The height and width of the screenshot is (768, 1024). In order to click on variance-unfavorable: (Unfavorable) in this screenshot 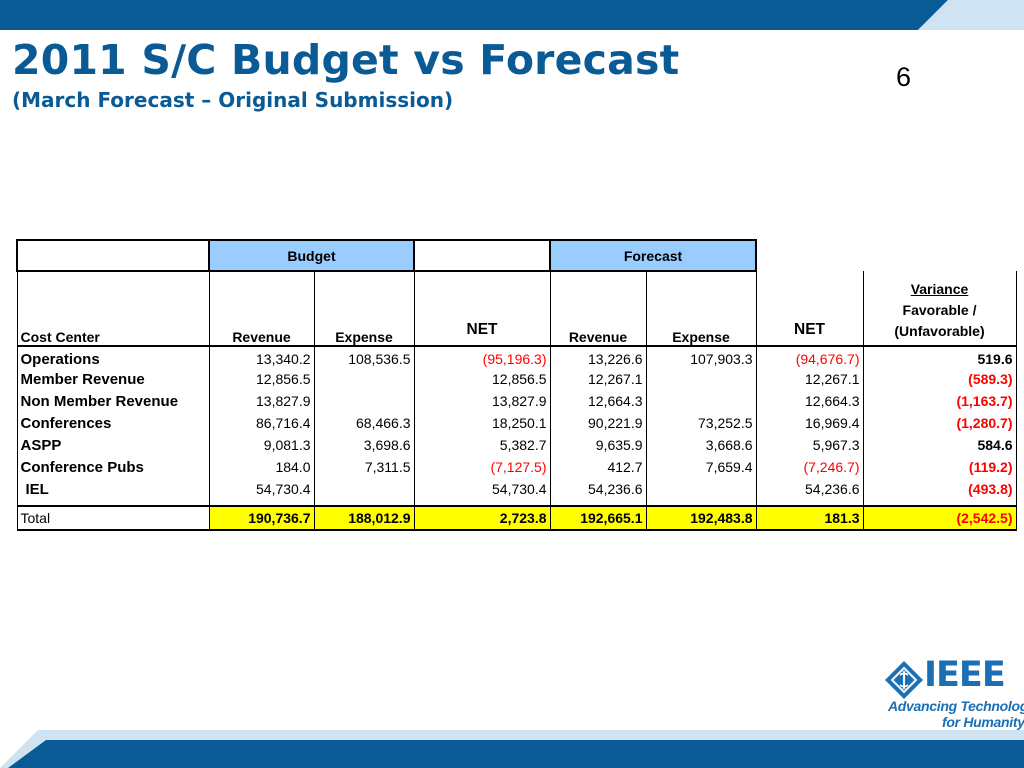, I will do `click(939, 331)`.